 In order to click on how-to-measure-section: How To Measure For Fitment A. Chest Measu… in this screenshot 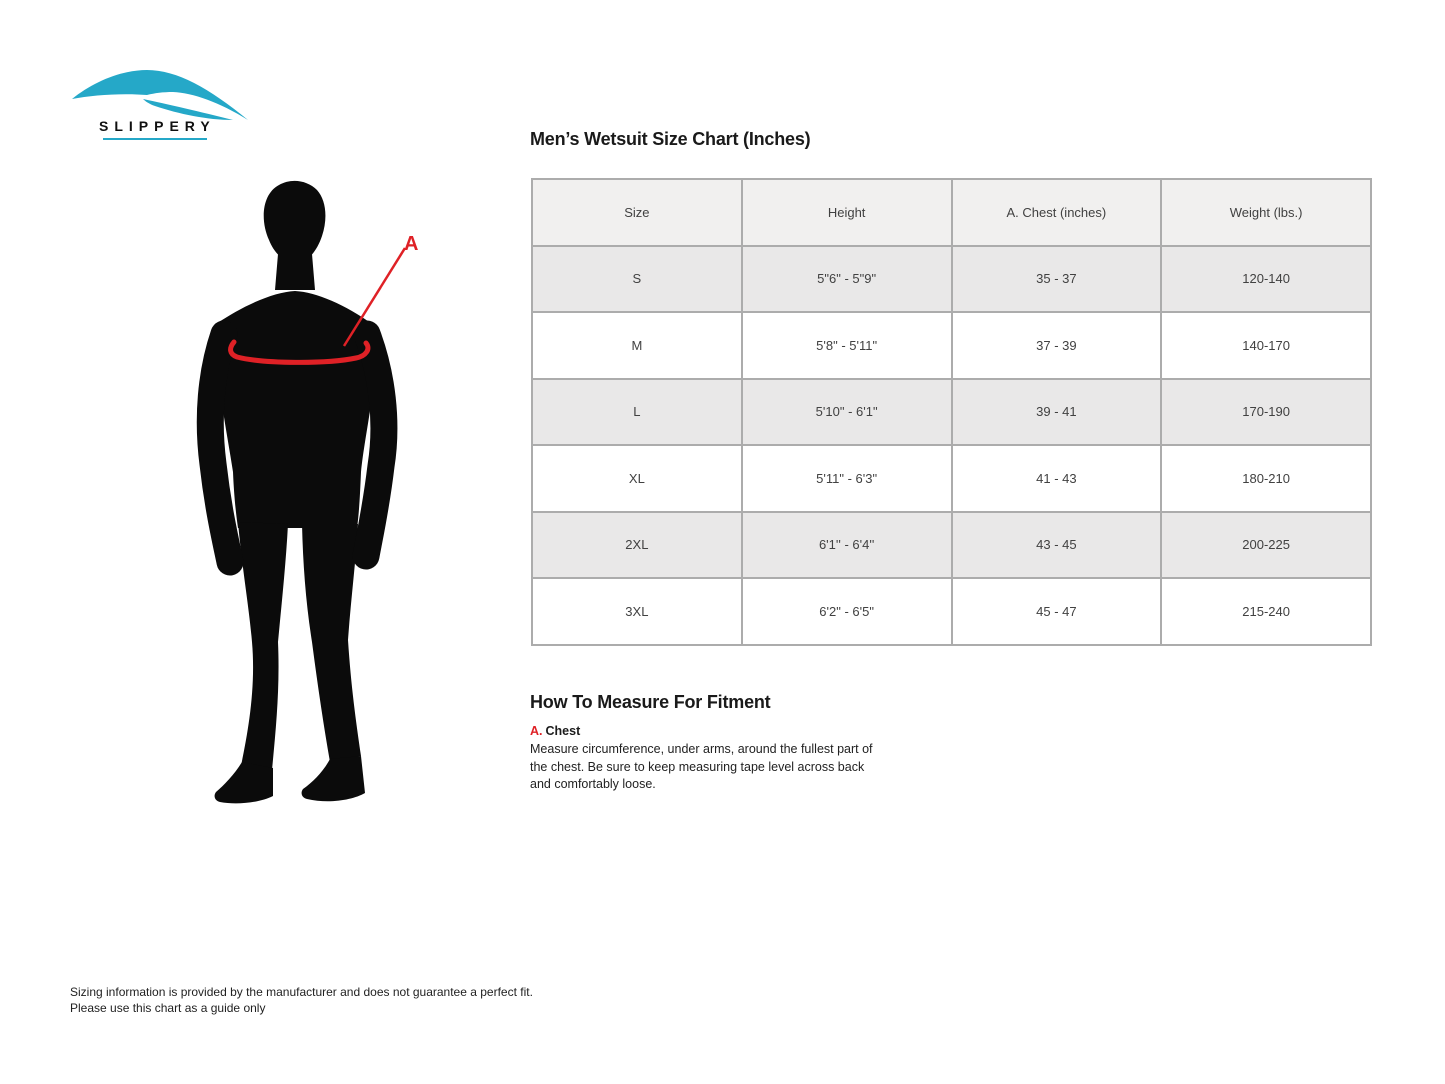, I will do `click(720, 743)`.